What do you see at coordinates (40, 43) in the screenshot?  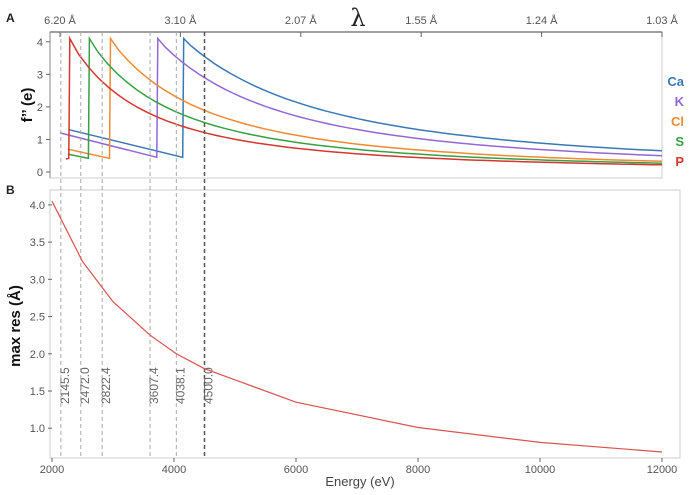 I see `panel-a-y-tick-label: 4` at bounding box center [40, 43].